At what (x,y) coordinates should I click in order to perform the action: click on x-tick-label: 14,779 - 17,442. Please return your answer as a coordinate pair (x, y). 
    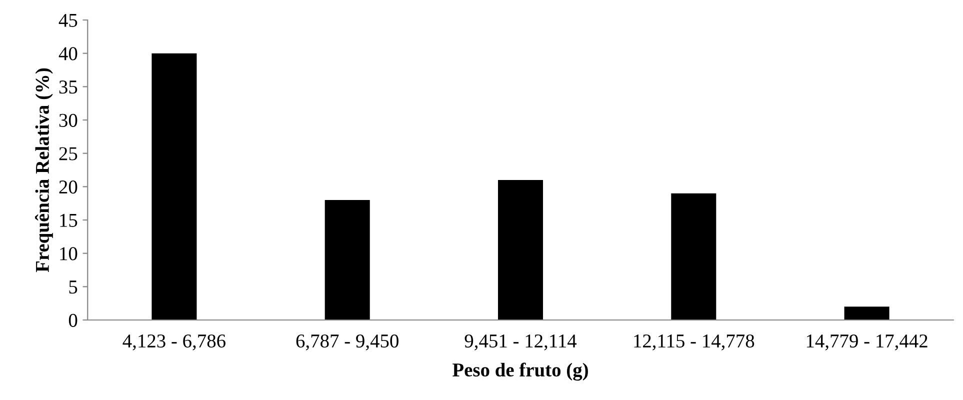
    Looking at the image, I should click on (867, 342).